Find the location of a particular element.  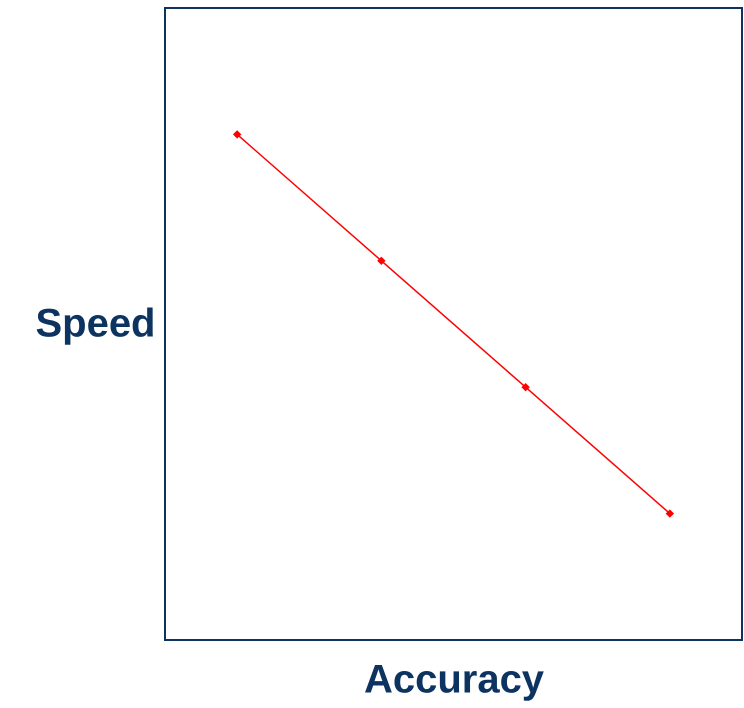

x-axis-title: Accuracy is located at coordinates (454, 680).